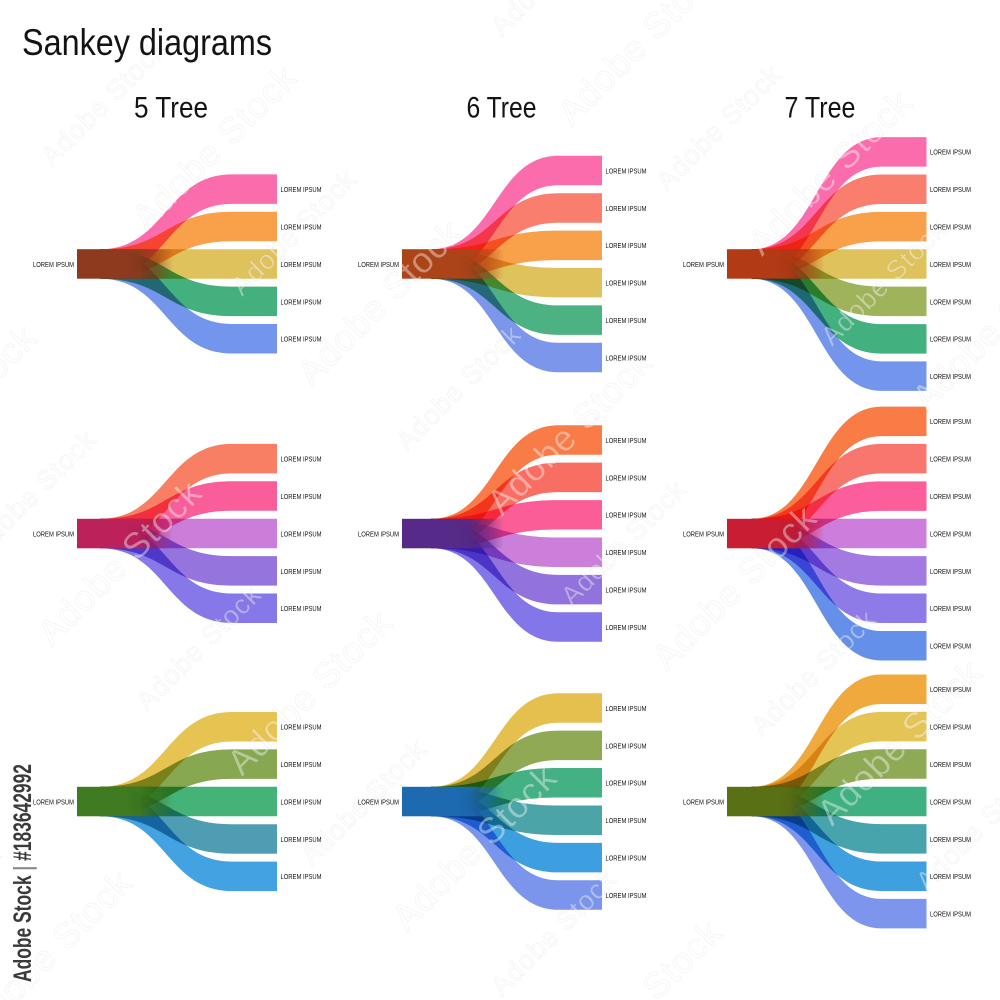 The image size is (1000, 1000). Describe the element at coordinates (23, 873) in the screenshot. I see `svg-text: Adobe Stock | #183642992` at that location.